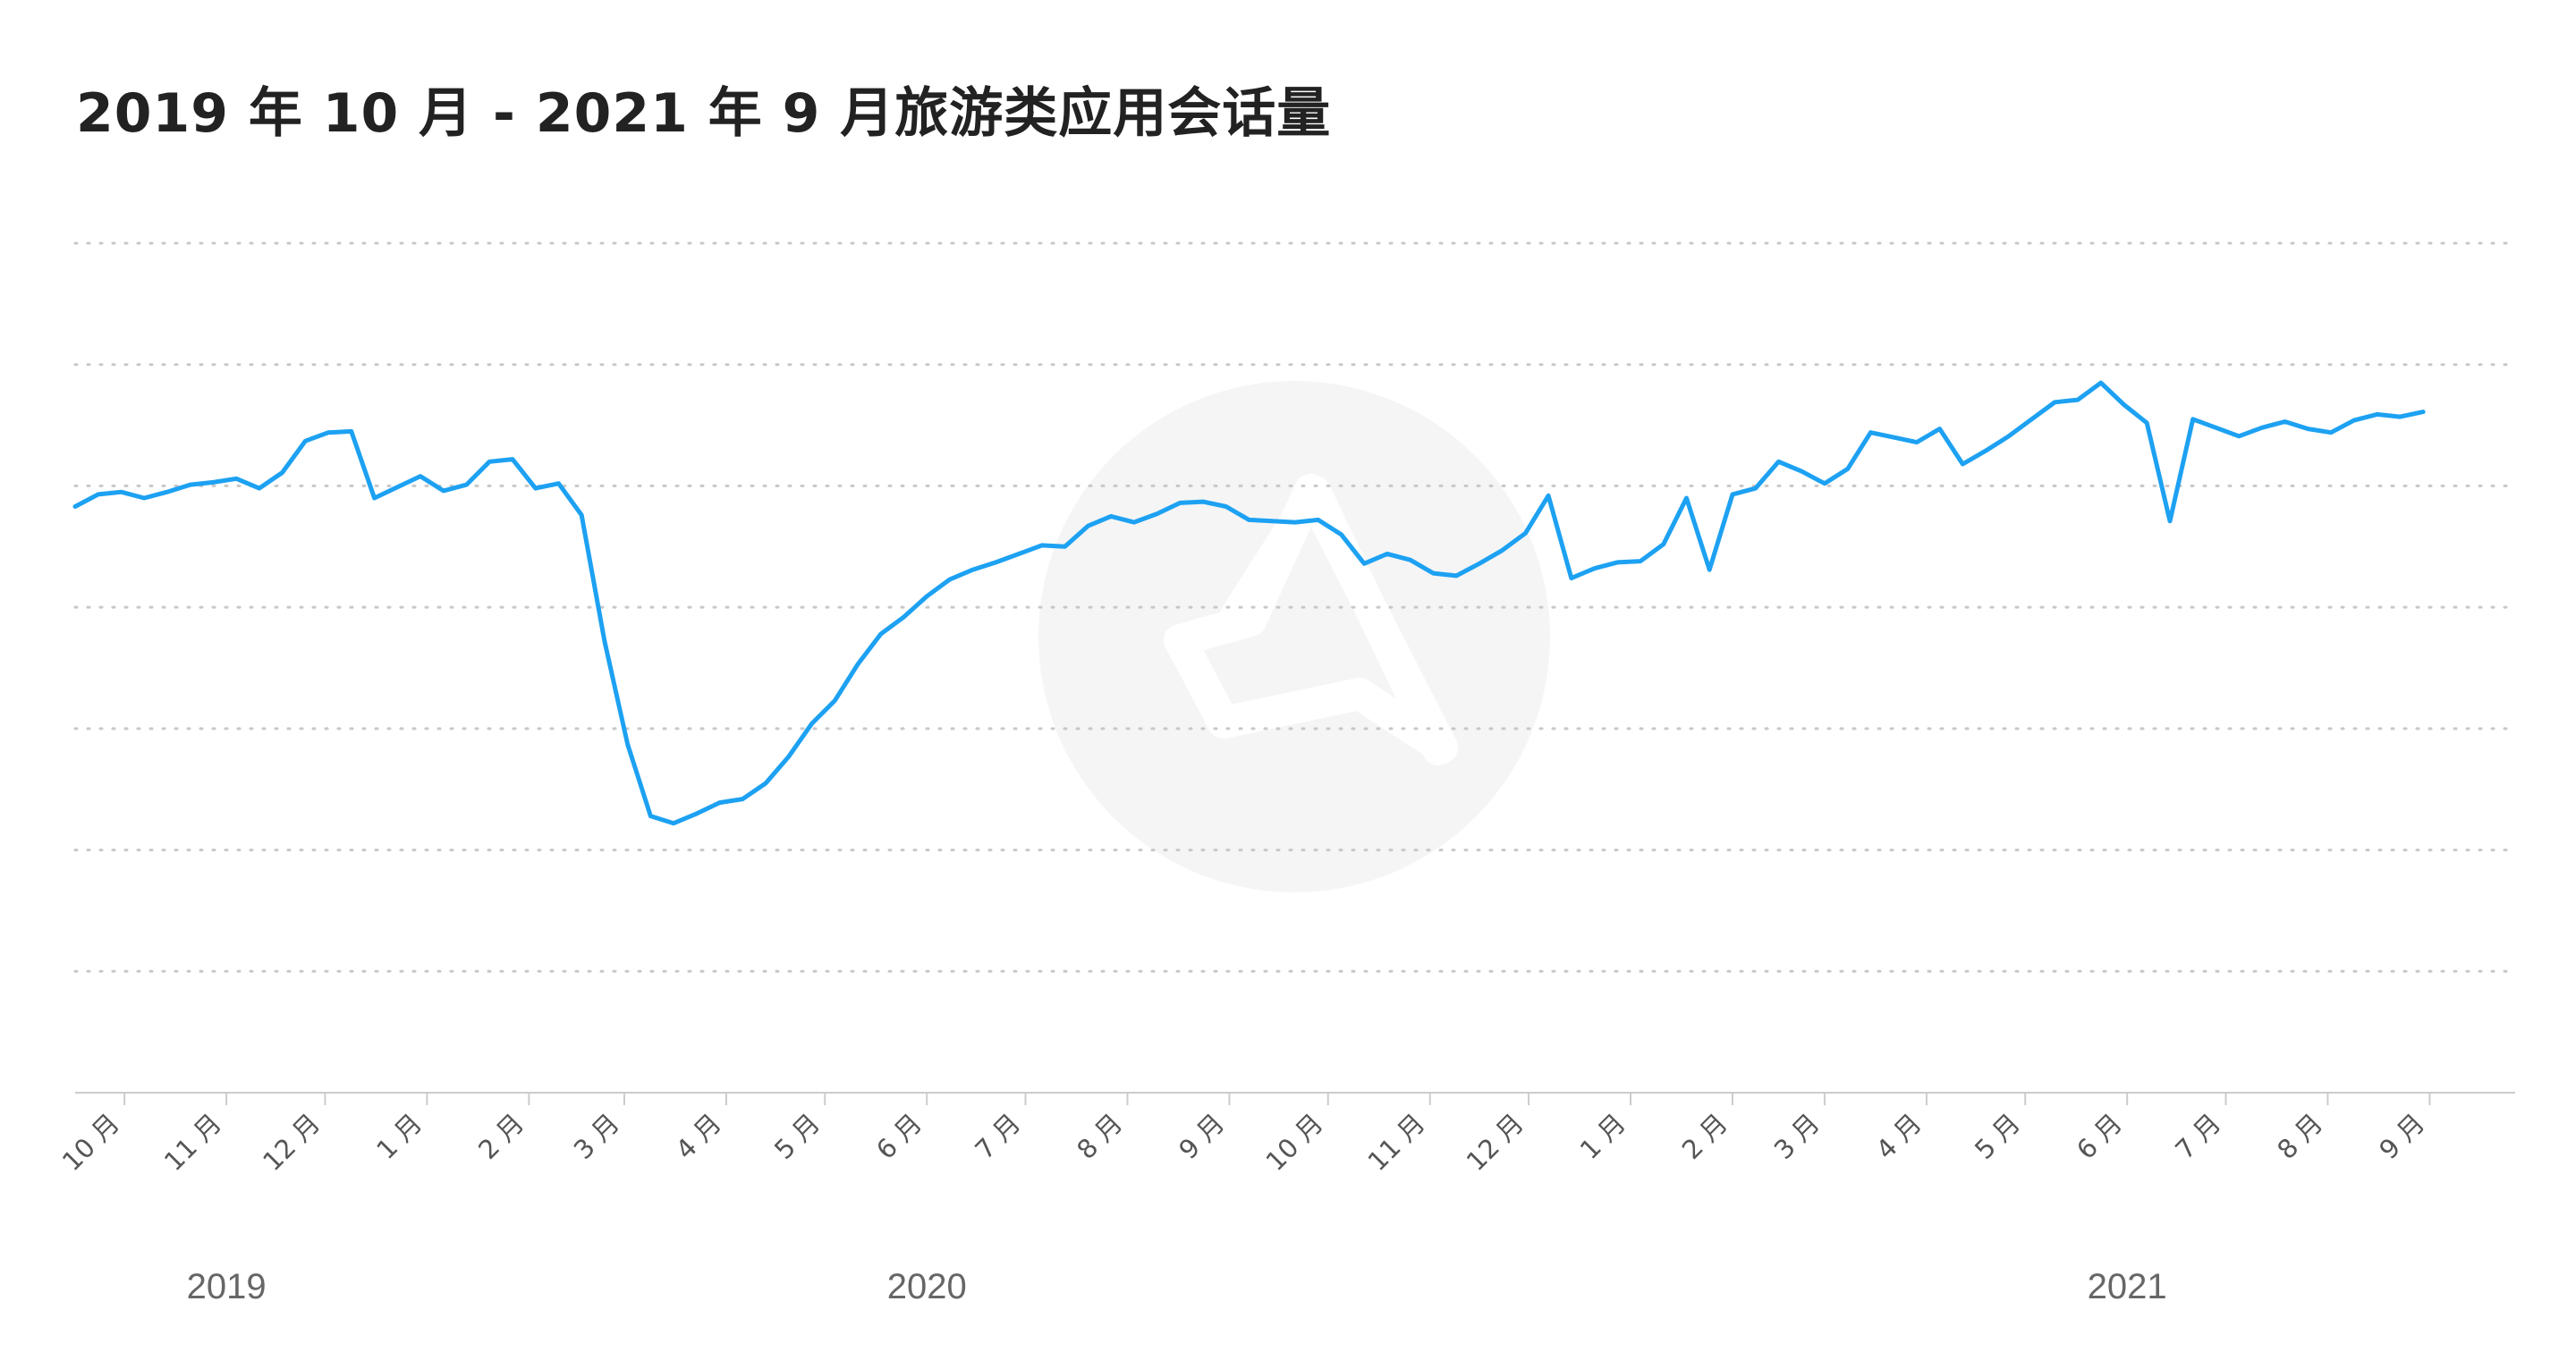  I want to click on chart-title: 2019 年 10 月 - 2021 年 9 月旅游类应用会话量, so click(704, 113).